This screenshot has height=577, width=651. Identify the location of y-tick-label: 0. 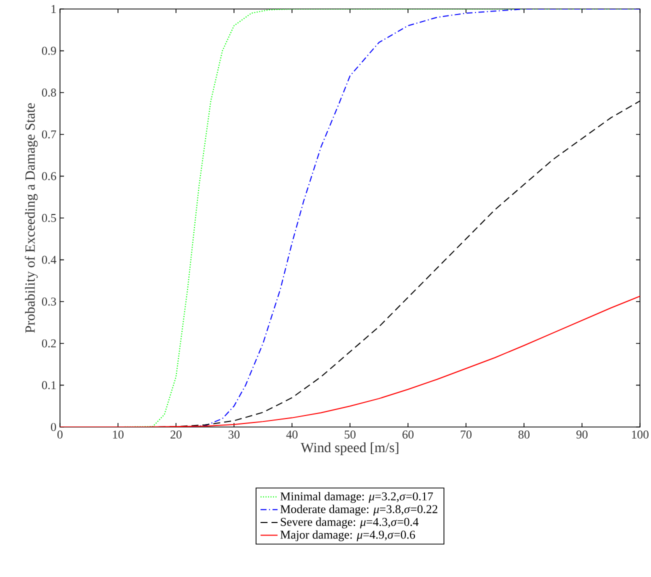
(53, 427).